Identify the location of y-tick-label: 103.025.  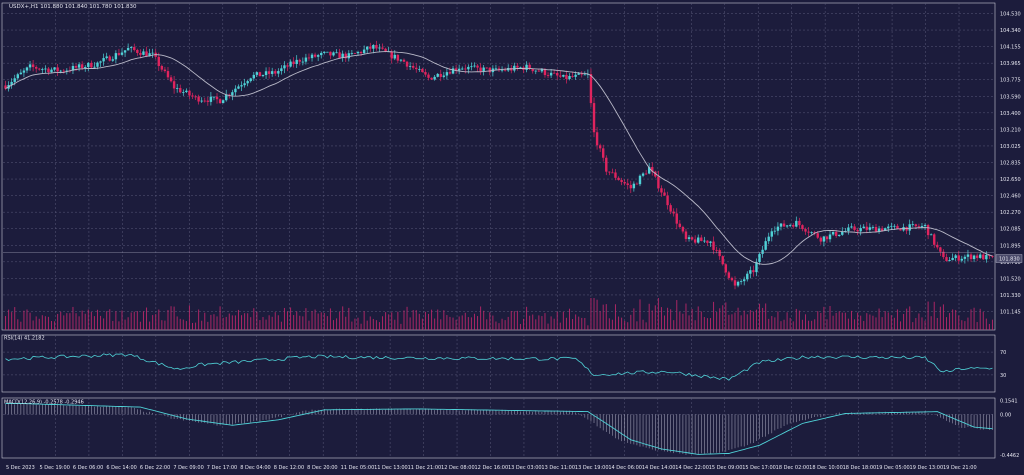
(1010, 147).